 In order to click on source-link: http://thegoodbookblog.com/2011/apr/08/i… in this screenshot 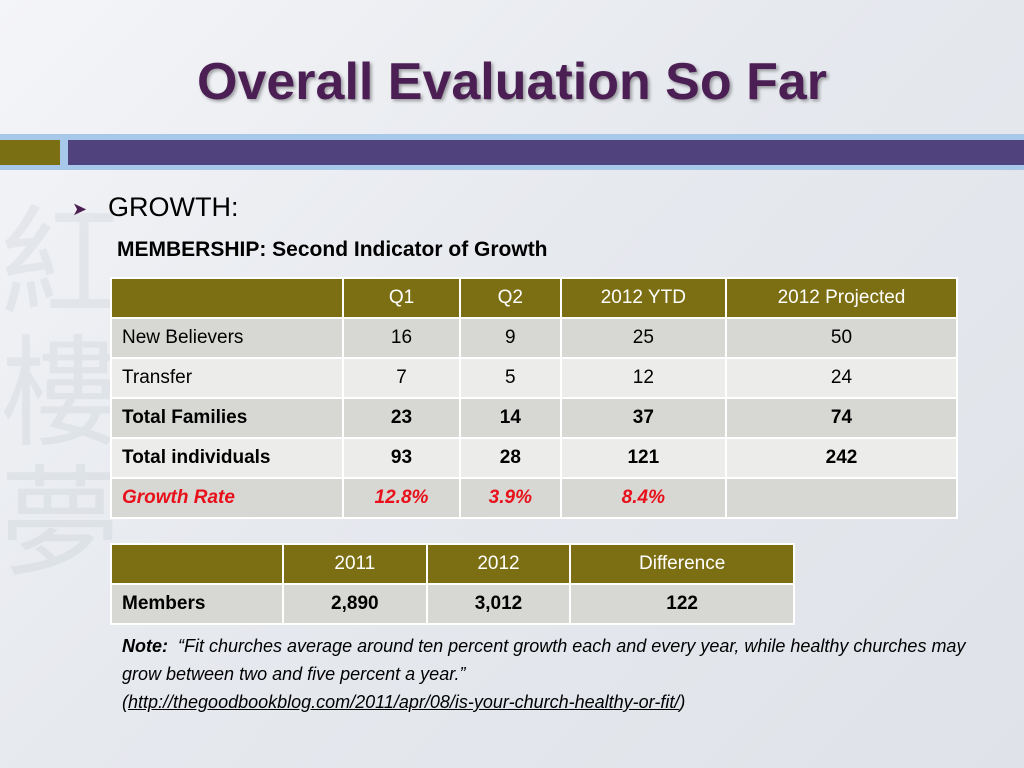, I will do `click(404, 702)`.